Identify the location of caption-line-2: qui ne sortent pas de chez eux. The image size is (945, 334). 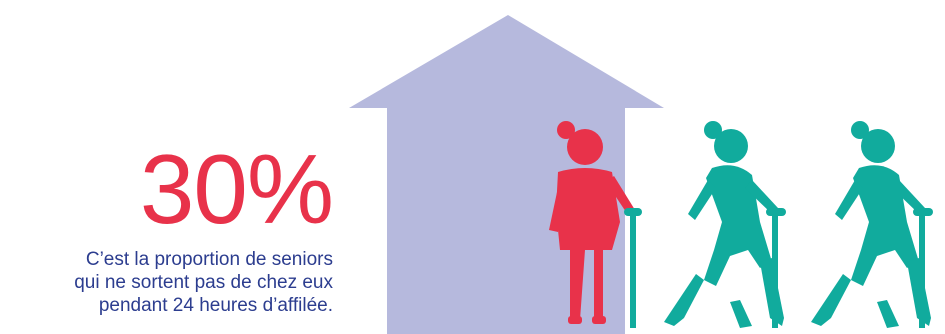
(203, 282).